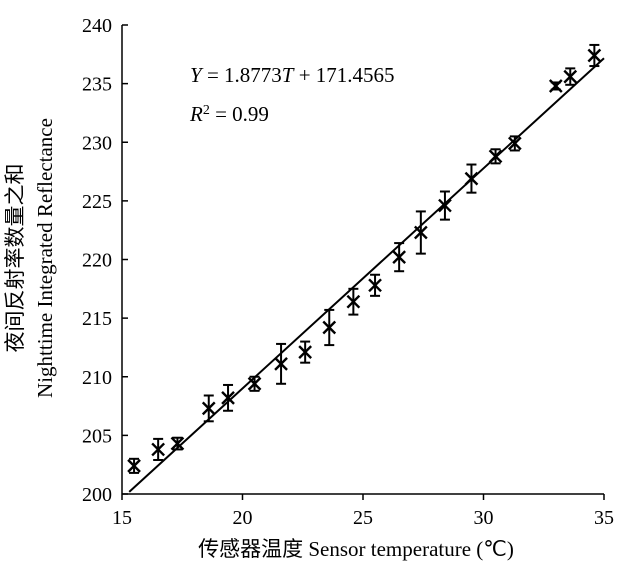  I want to click on x-tick-label: 15, so click(122, 518).